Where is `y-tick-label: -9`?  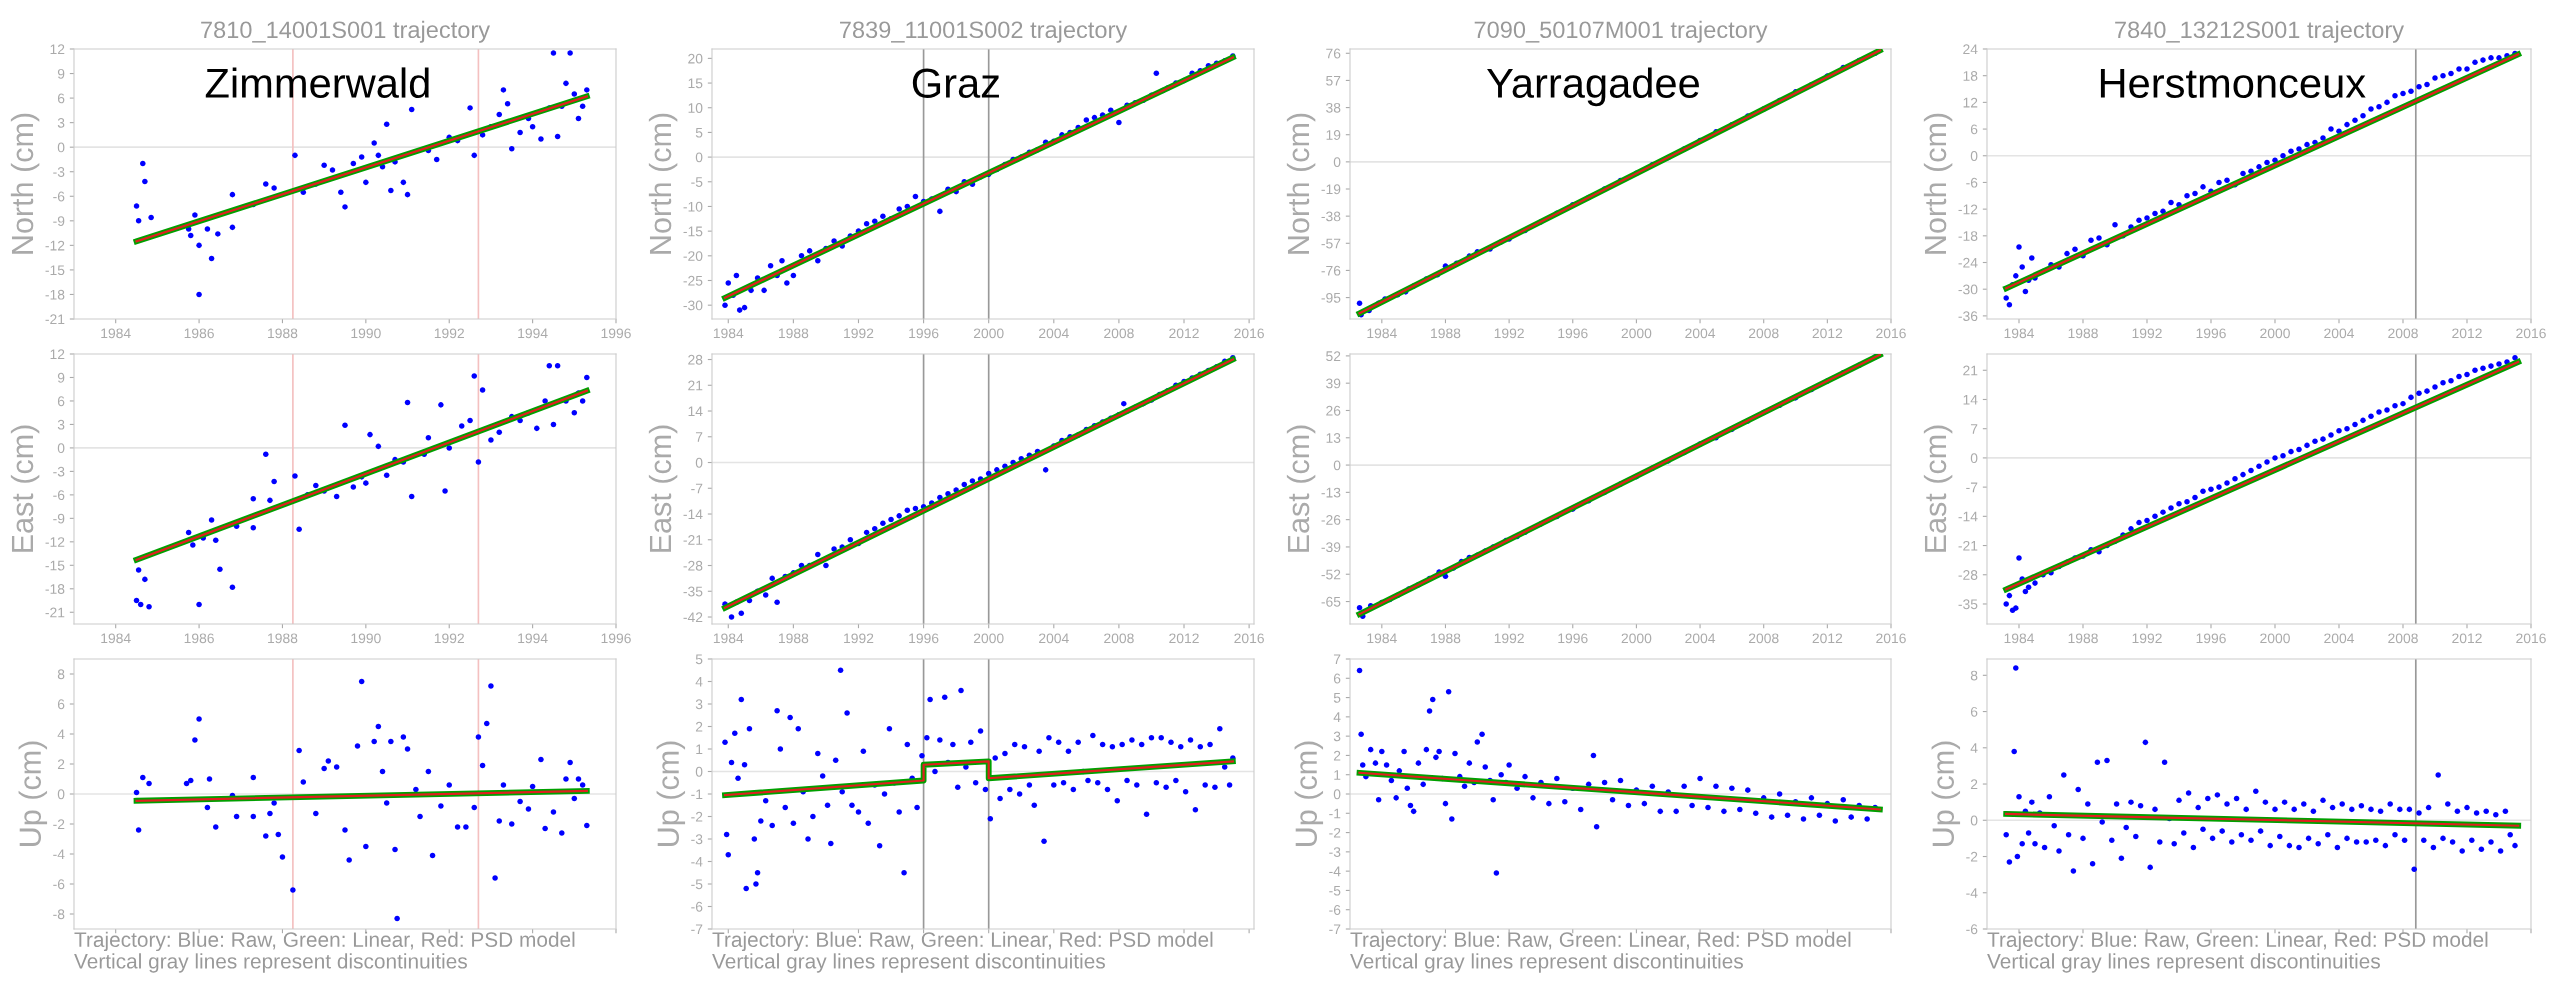
y-tick-label: -9 is located at coordinates (59, 518).